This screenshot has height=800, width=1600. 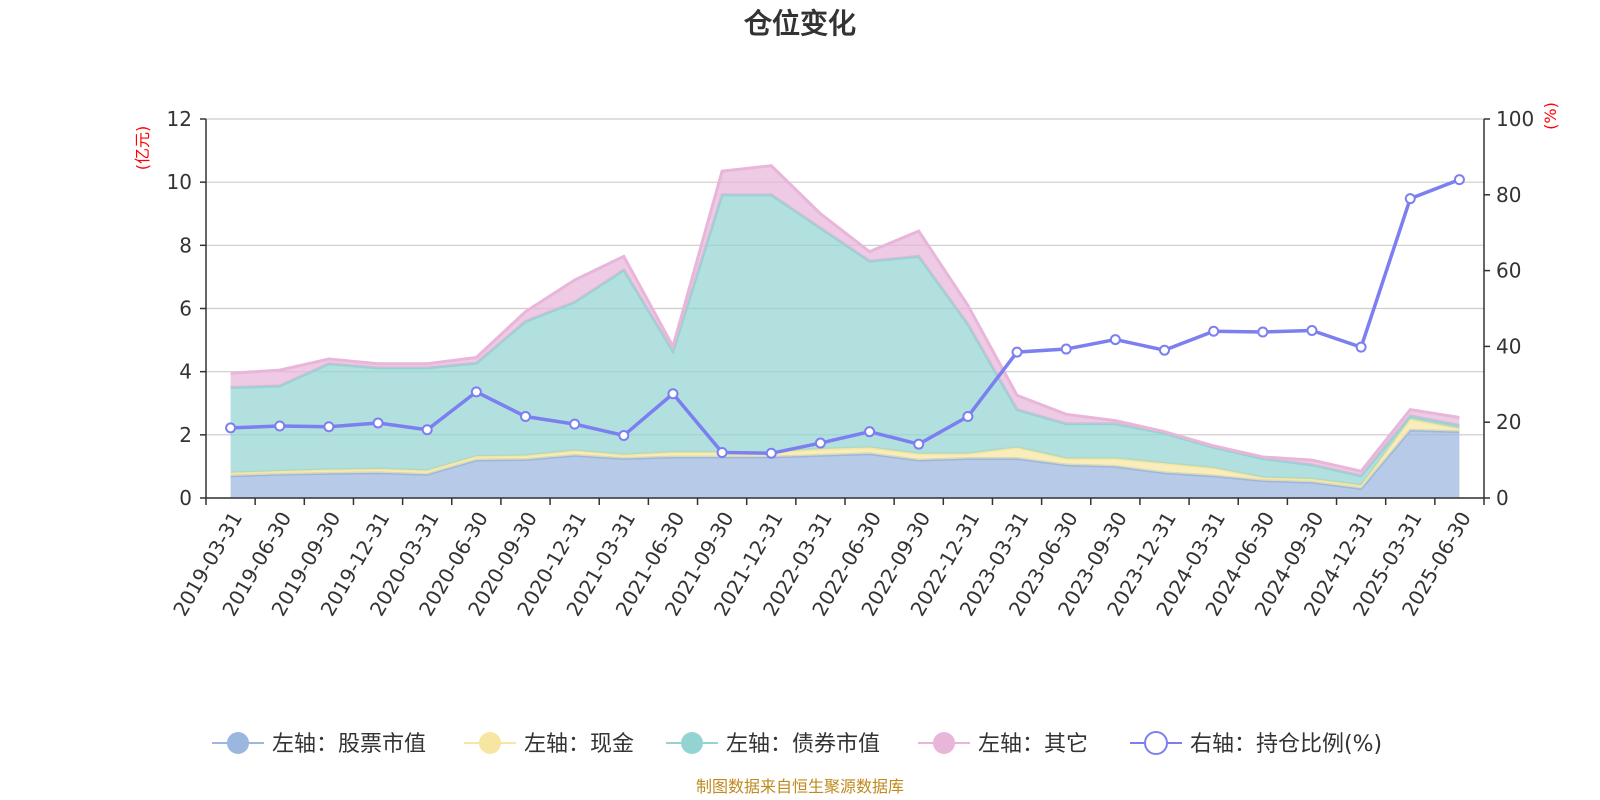 I want to click on right-tick-label: 20, so click(x=1508, y=422).